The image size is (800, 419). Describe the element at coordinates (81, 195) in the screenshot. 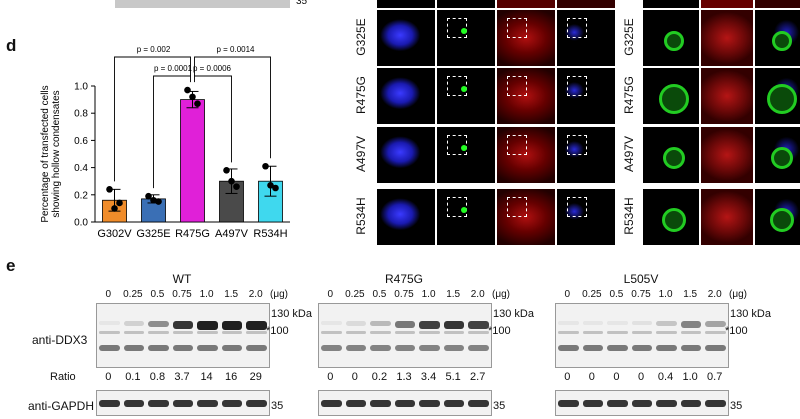

I see `y-tick-label: 0.2` at that location.